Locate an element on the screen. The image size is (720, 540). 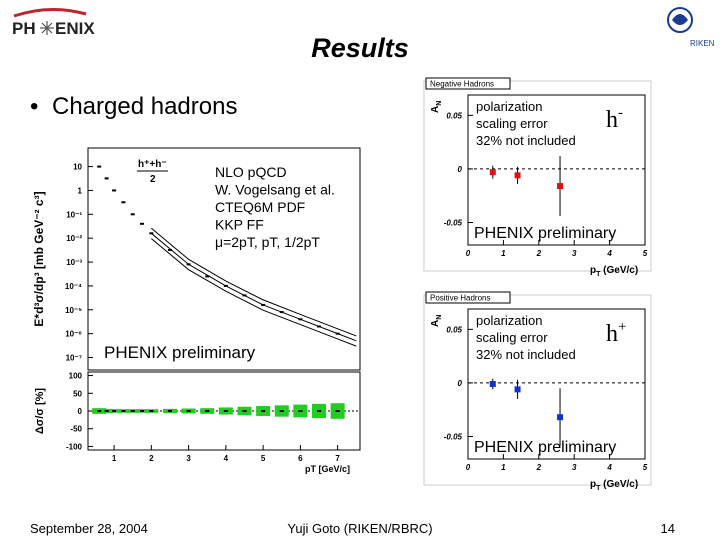
y-tick-label: -0.05 is located at coordinates (453, 223).